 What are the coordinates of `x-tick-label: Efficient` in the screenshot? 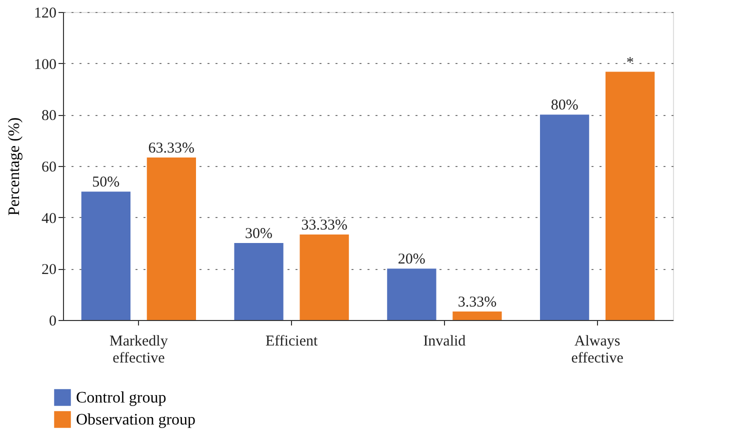 It's located at (291, 342).